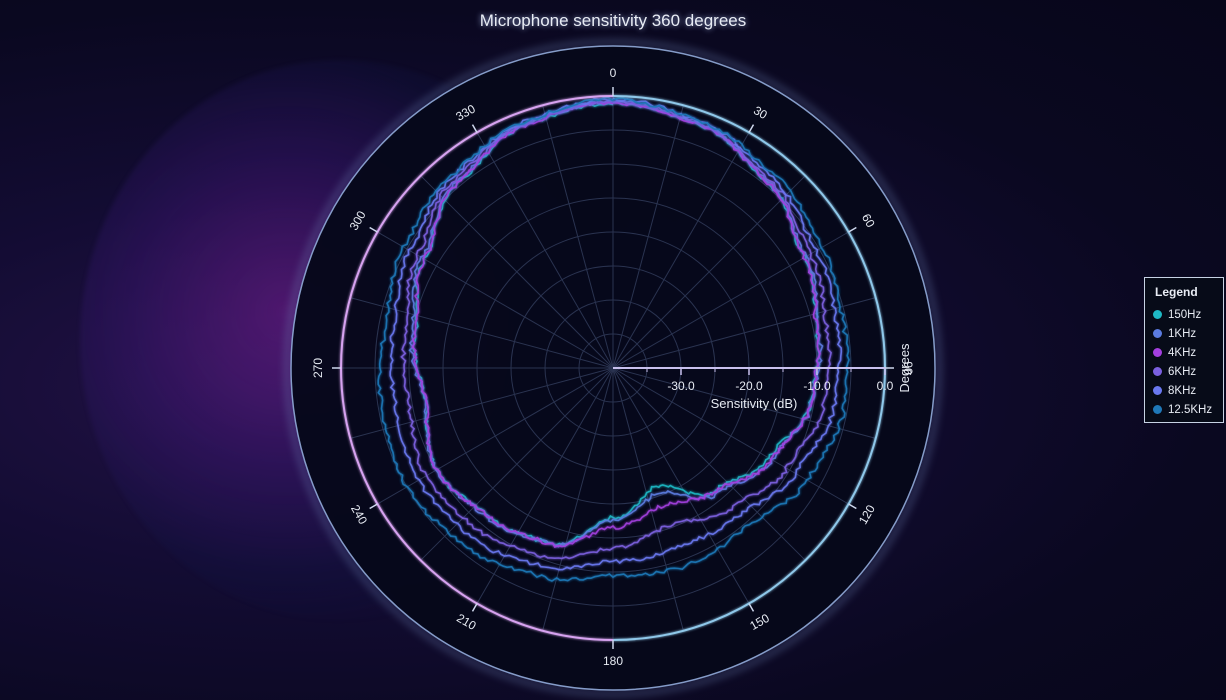  What do you see at coordinates (760, 112) in the screenshot?
I see `angular-tick-label: 30` at bounding box center [760, 112].